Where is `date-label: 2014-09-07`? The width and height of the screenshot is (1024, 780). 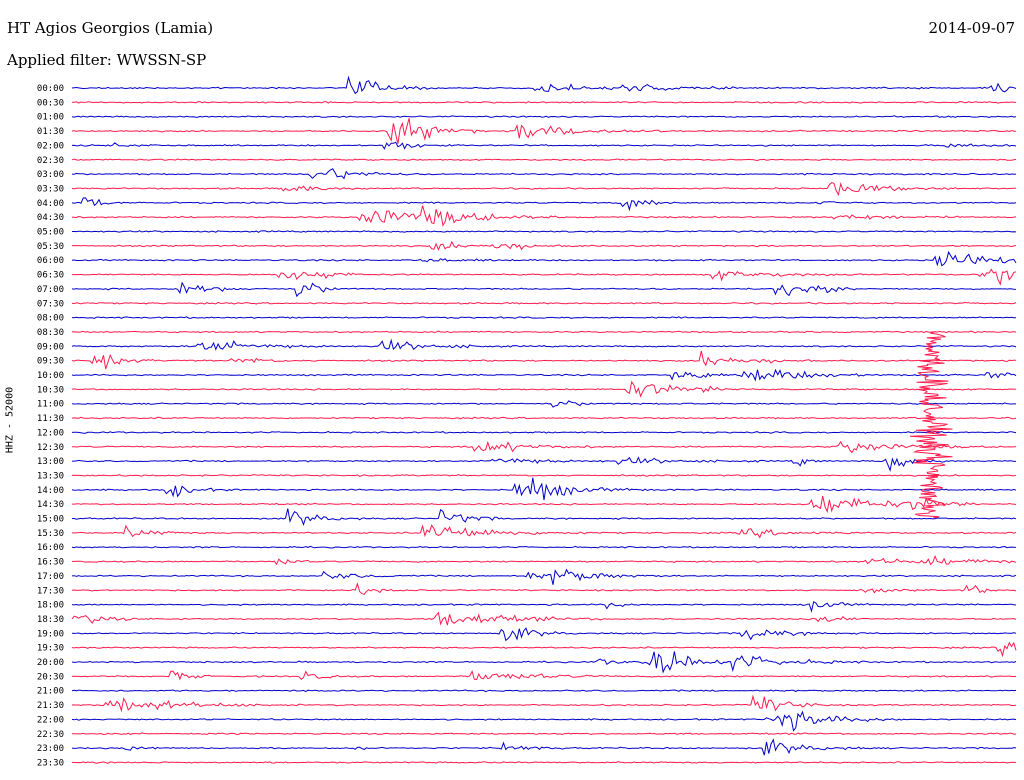
date-label: 2014-09-07 is located at coordinates (971, 28).